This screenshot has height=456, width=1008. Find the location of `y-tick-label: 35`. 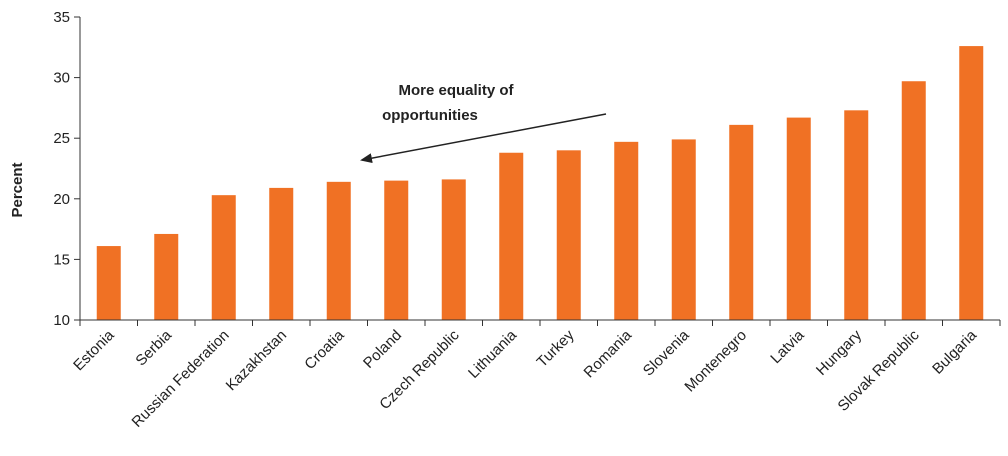

y-tick-label: 35 is located at coordinates (61, 17).